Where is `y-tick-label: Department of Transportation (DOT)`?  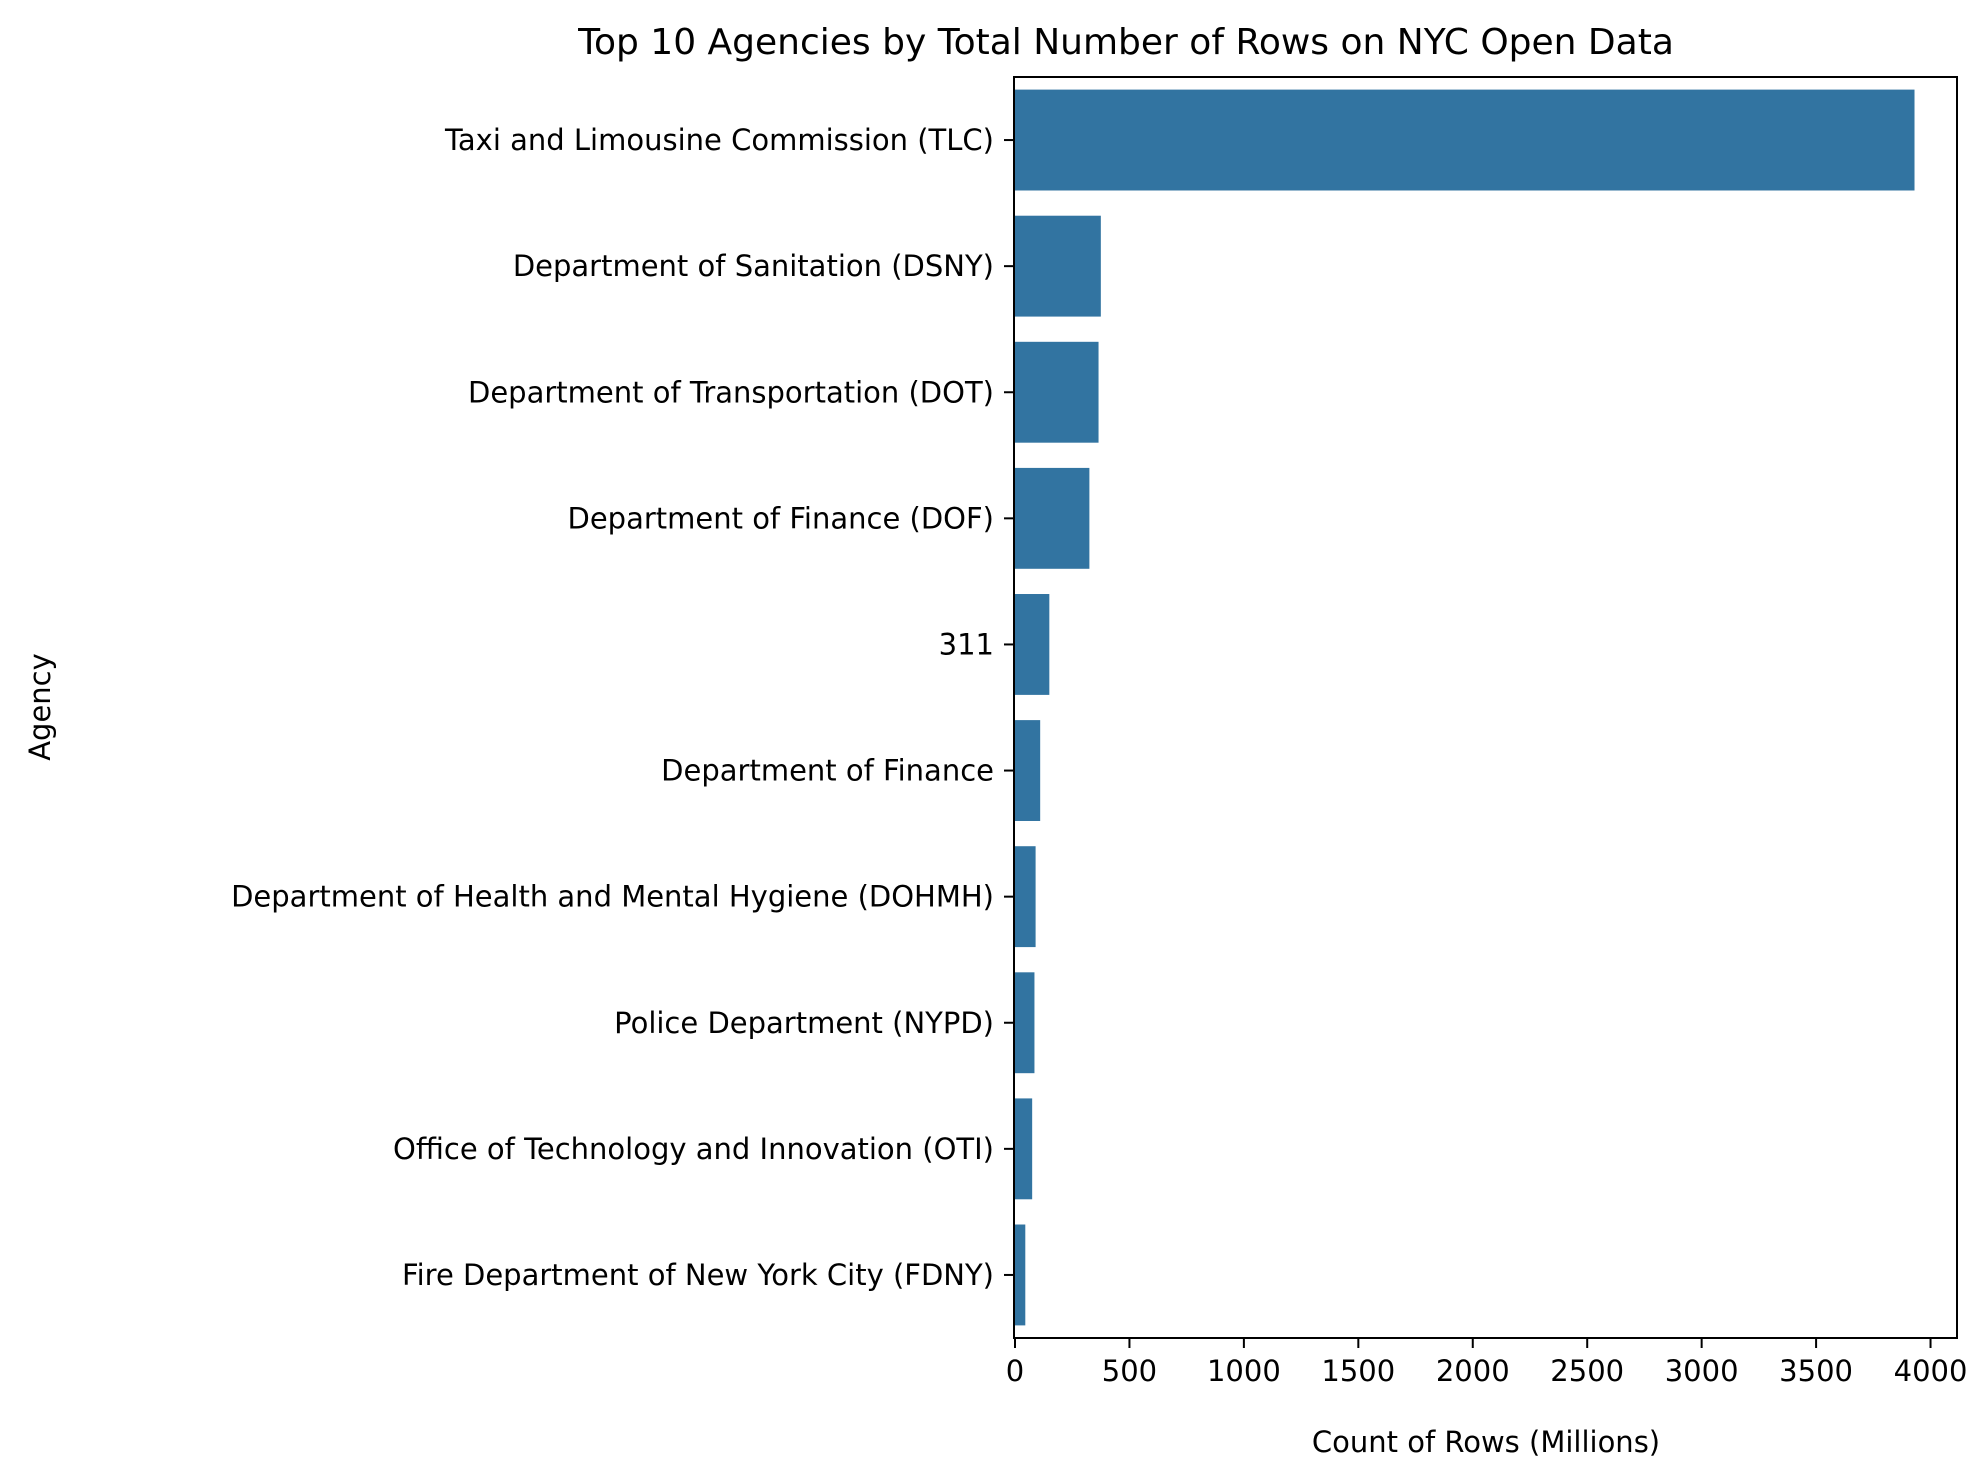 y-tick-label: Department of Transportation (DOT) is located at coordinates (731, 392).